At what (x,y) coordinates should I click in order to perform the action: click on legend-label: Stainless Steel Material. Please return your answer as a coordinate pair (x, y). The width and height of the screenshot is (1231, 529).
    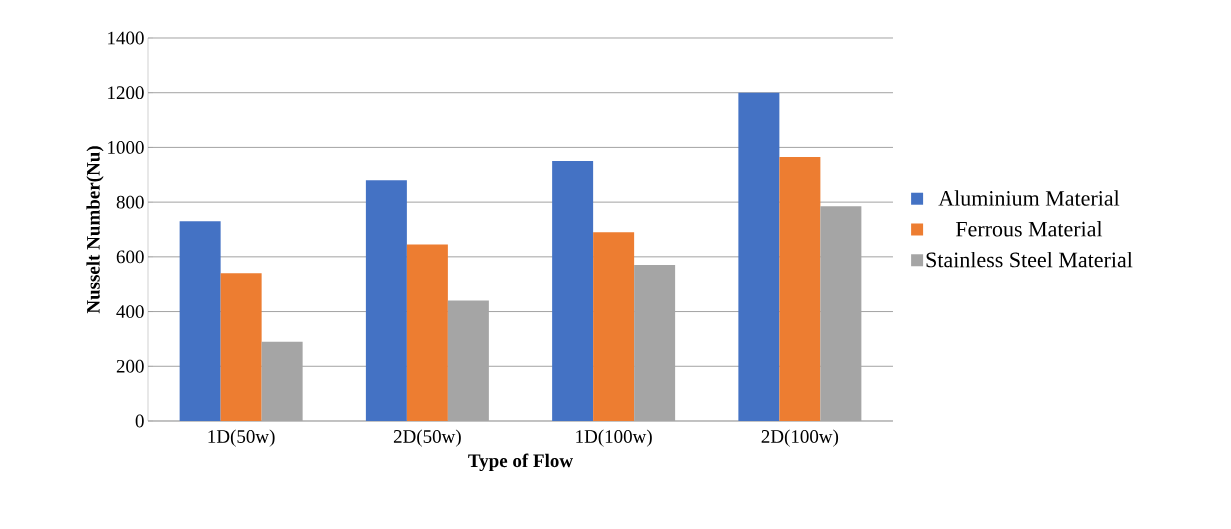
    Looking at the image, I should click on (1029, 259).